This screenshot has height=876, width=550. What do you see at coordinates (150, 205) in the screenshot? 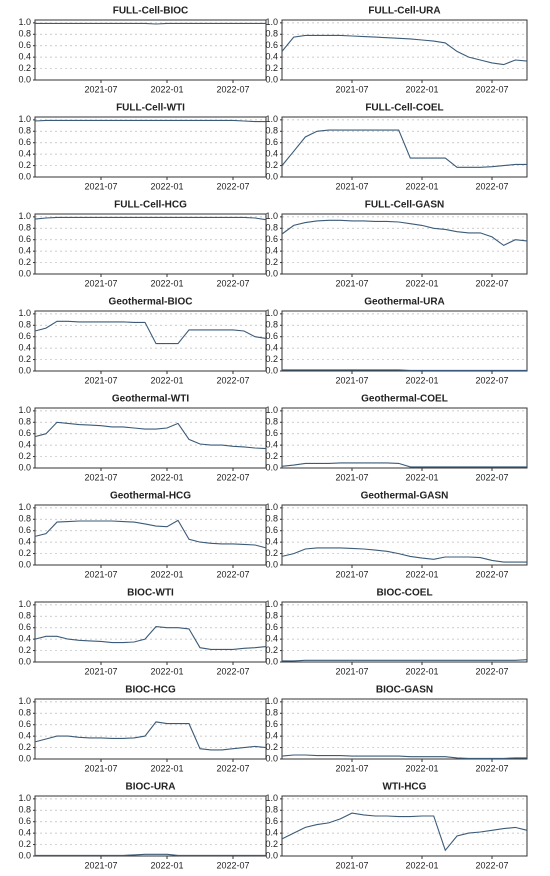
I see `chart-title: FULL-Cell-HCG` at bounding box center [150, 205].